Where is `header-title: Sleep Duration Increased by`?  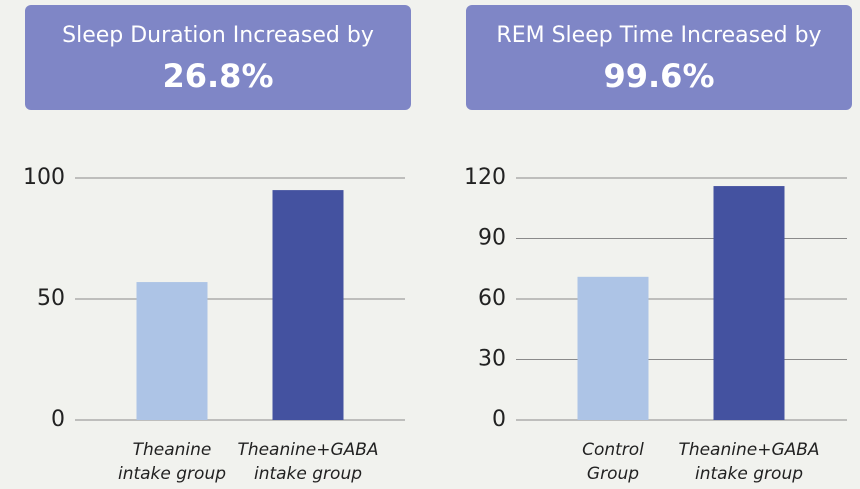
header-title: Sleep Duration Increased by is located at coordinates (218, 35).